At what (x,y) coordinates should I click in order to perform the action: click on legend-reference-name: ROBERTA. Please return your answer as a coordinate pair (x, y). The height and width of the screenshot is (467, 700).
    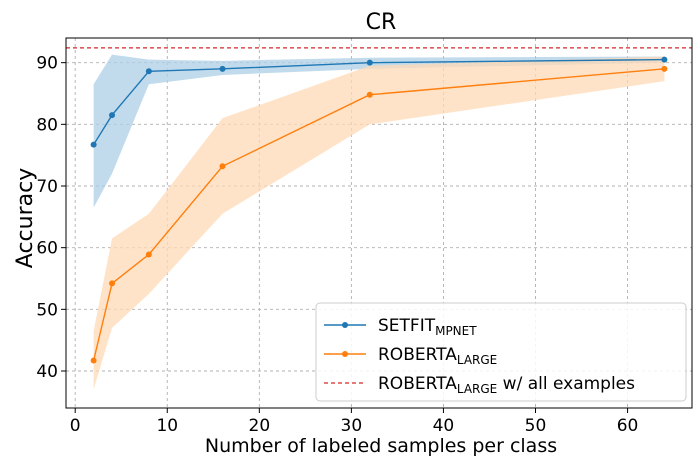
    Looking at the image, I should click on (417, 384).